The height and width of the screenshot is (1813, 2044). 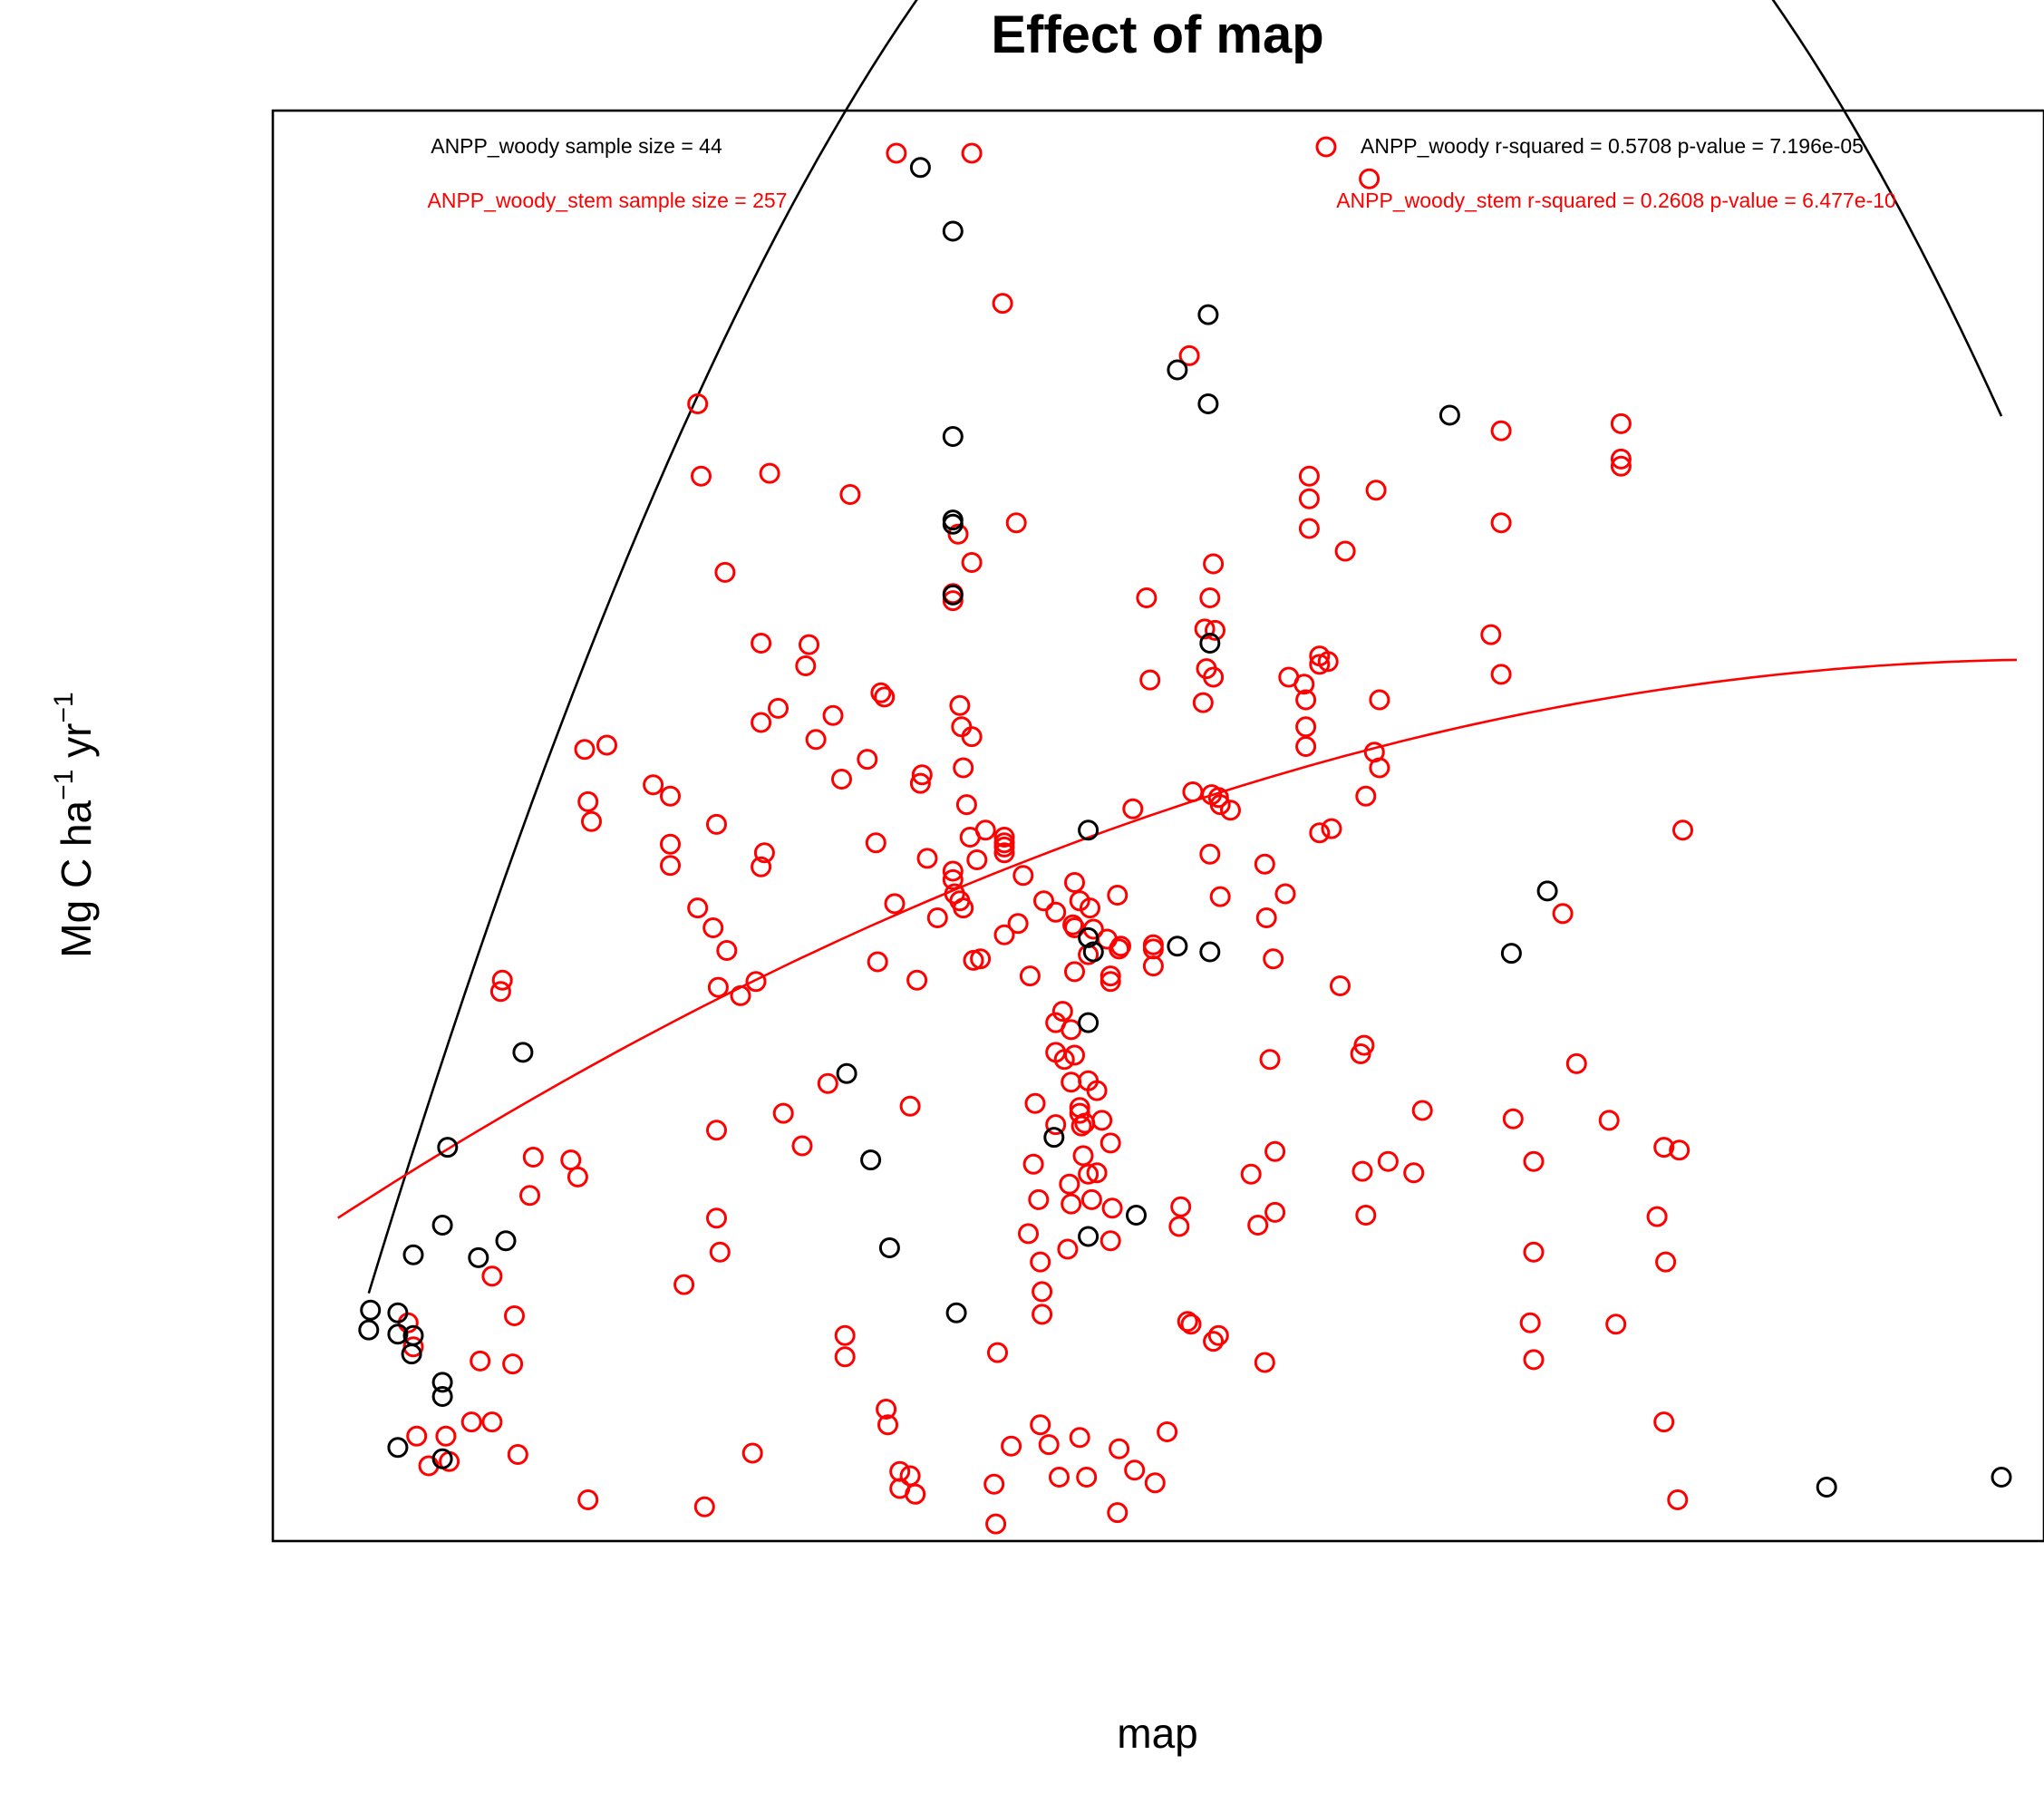 I want to click on stem-sample-size: ANPP_woody_stem sample size = 257, so click(x=608, y=200).